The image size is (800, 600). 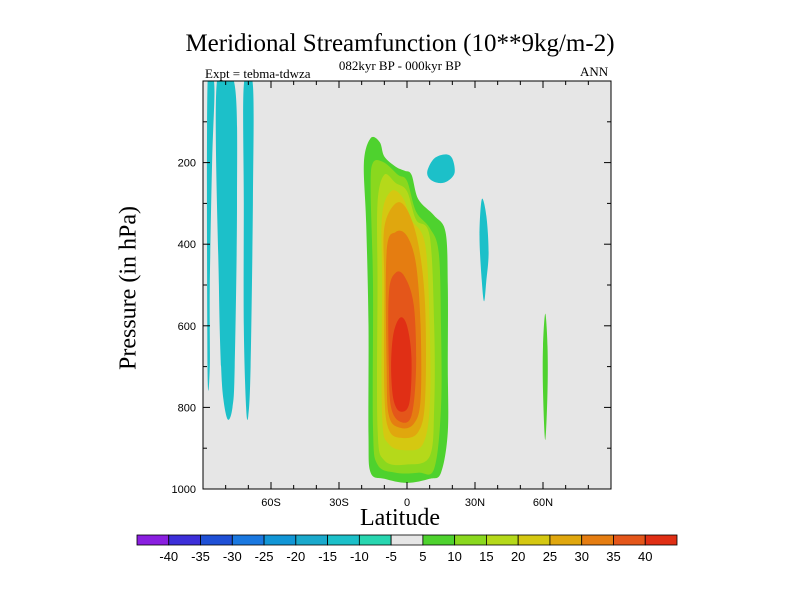 What do you see at coordinates (400, 43) in the screenshot?
I see `chart-title: Meridional Streamfunction (10**9kg/m-2)` at bounding box center [400, 43].